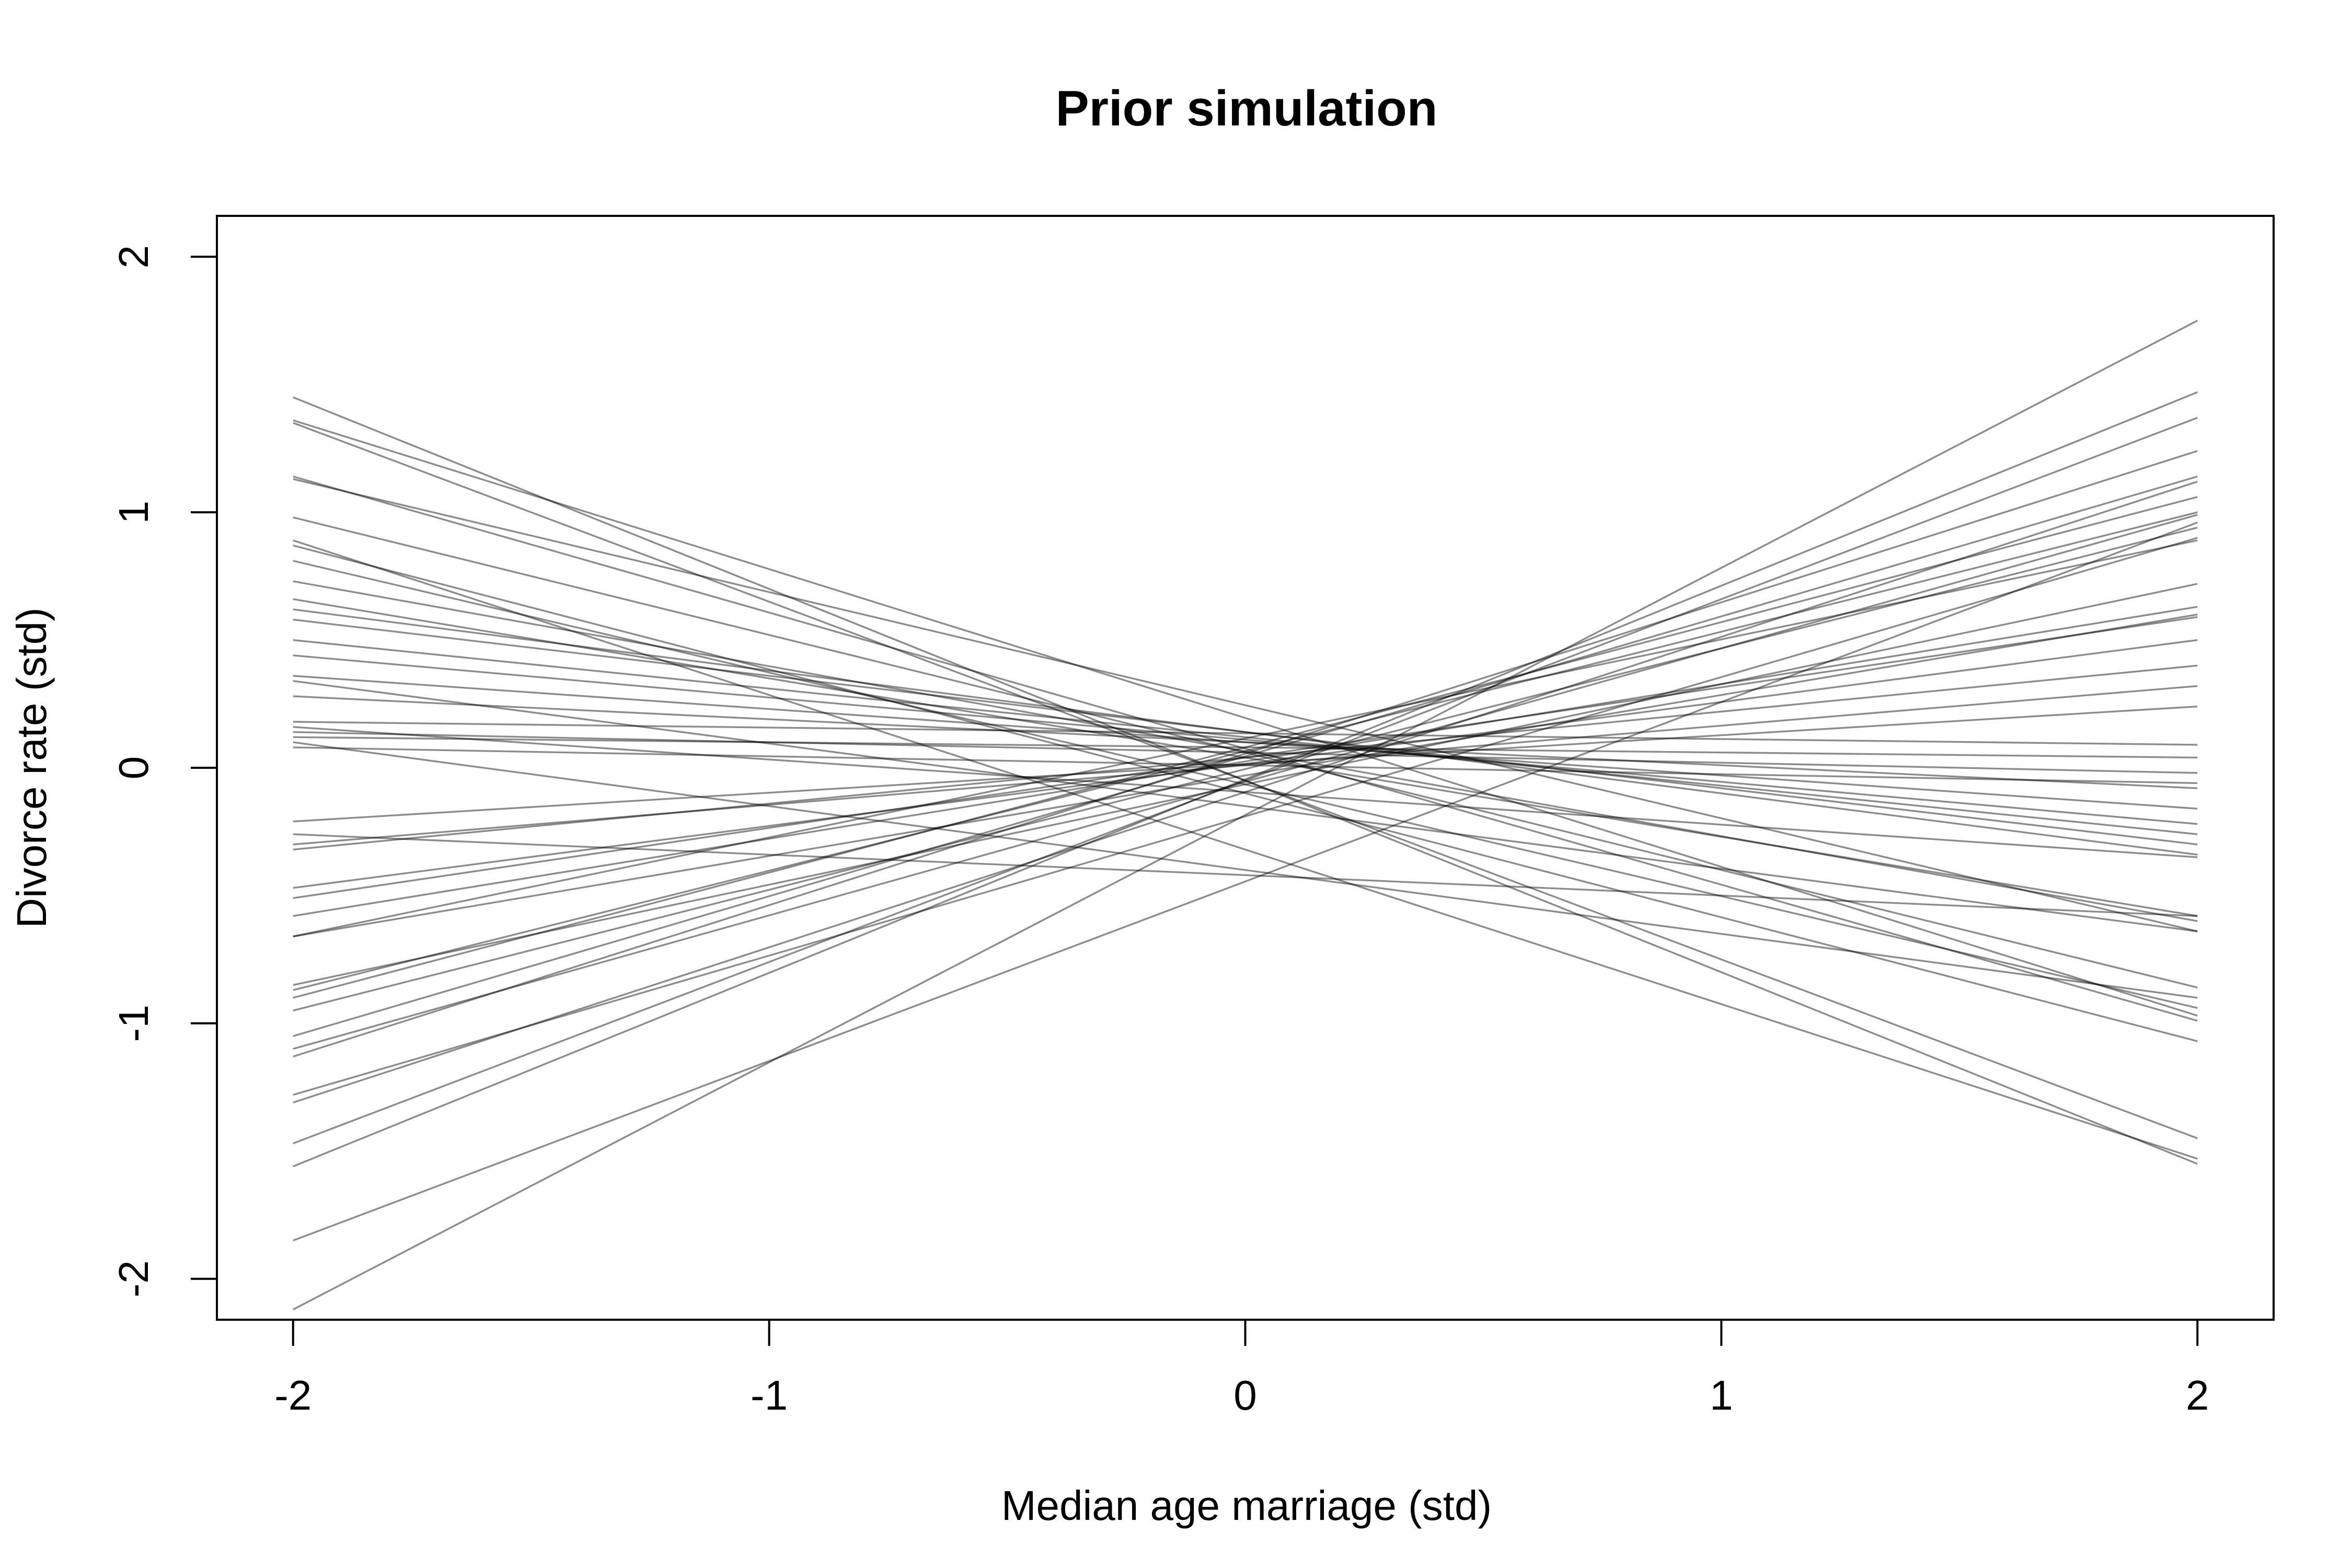 This screenshot has height=1568, width=2352. Describe the element at coordinates (133, 512) in the screenshot. I see `y-tick-label: 1` at that location.